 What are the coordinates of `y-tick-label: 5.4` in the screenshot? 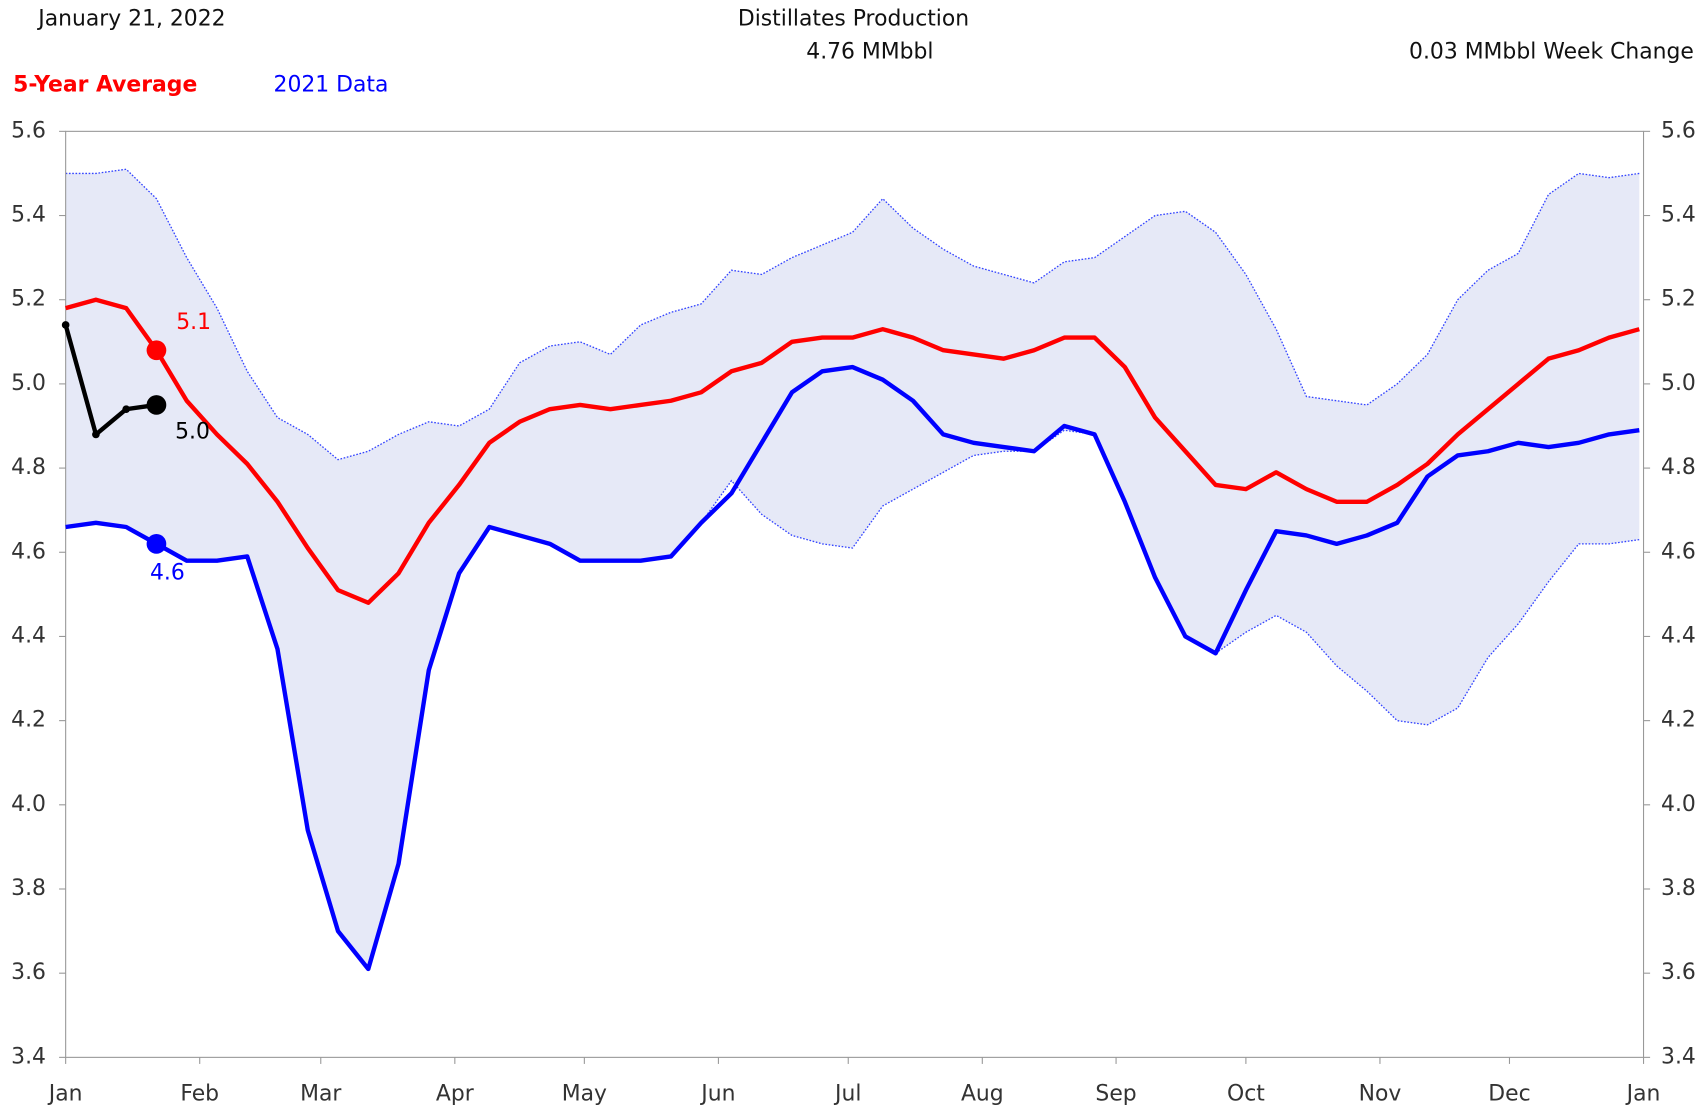 It's located at (28, 215).